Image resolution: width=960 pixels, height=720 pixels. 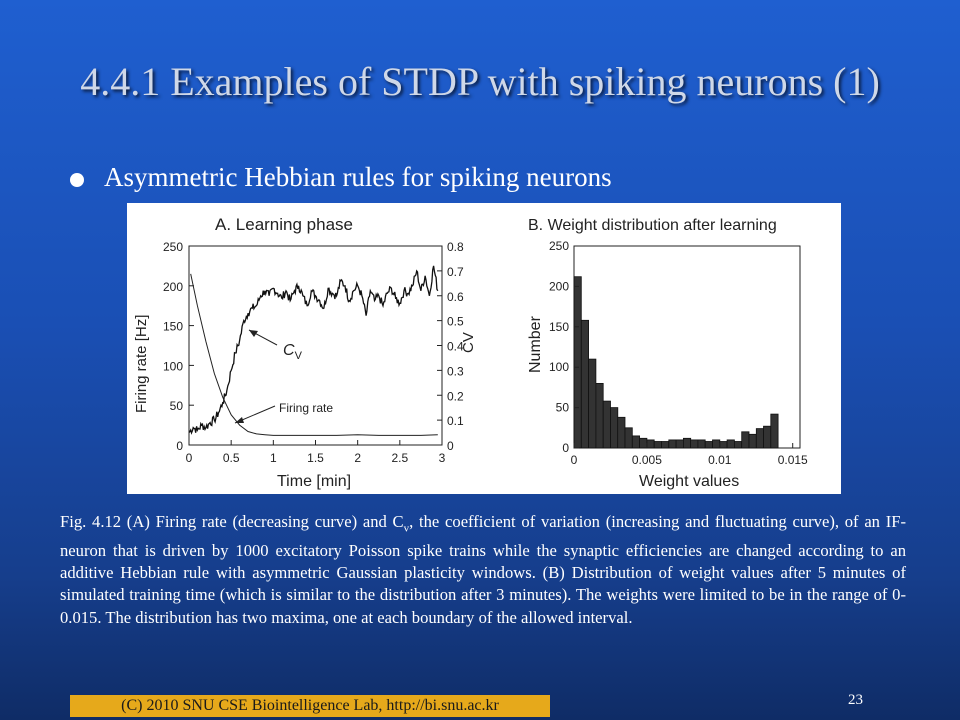 I want to click on chart-b-xtick-label: 0.005, so click(x=647, y=460).